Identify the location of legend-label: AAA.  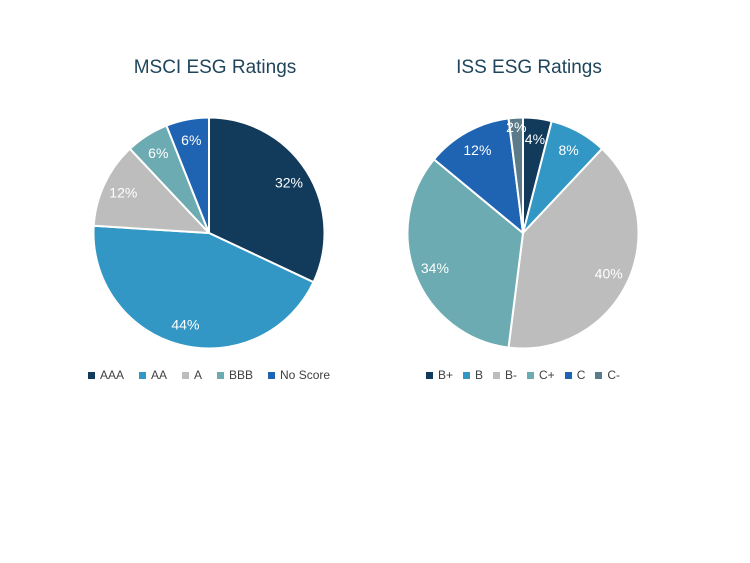
(111, 375).